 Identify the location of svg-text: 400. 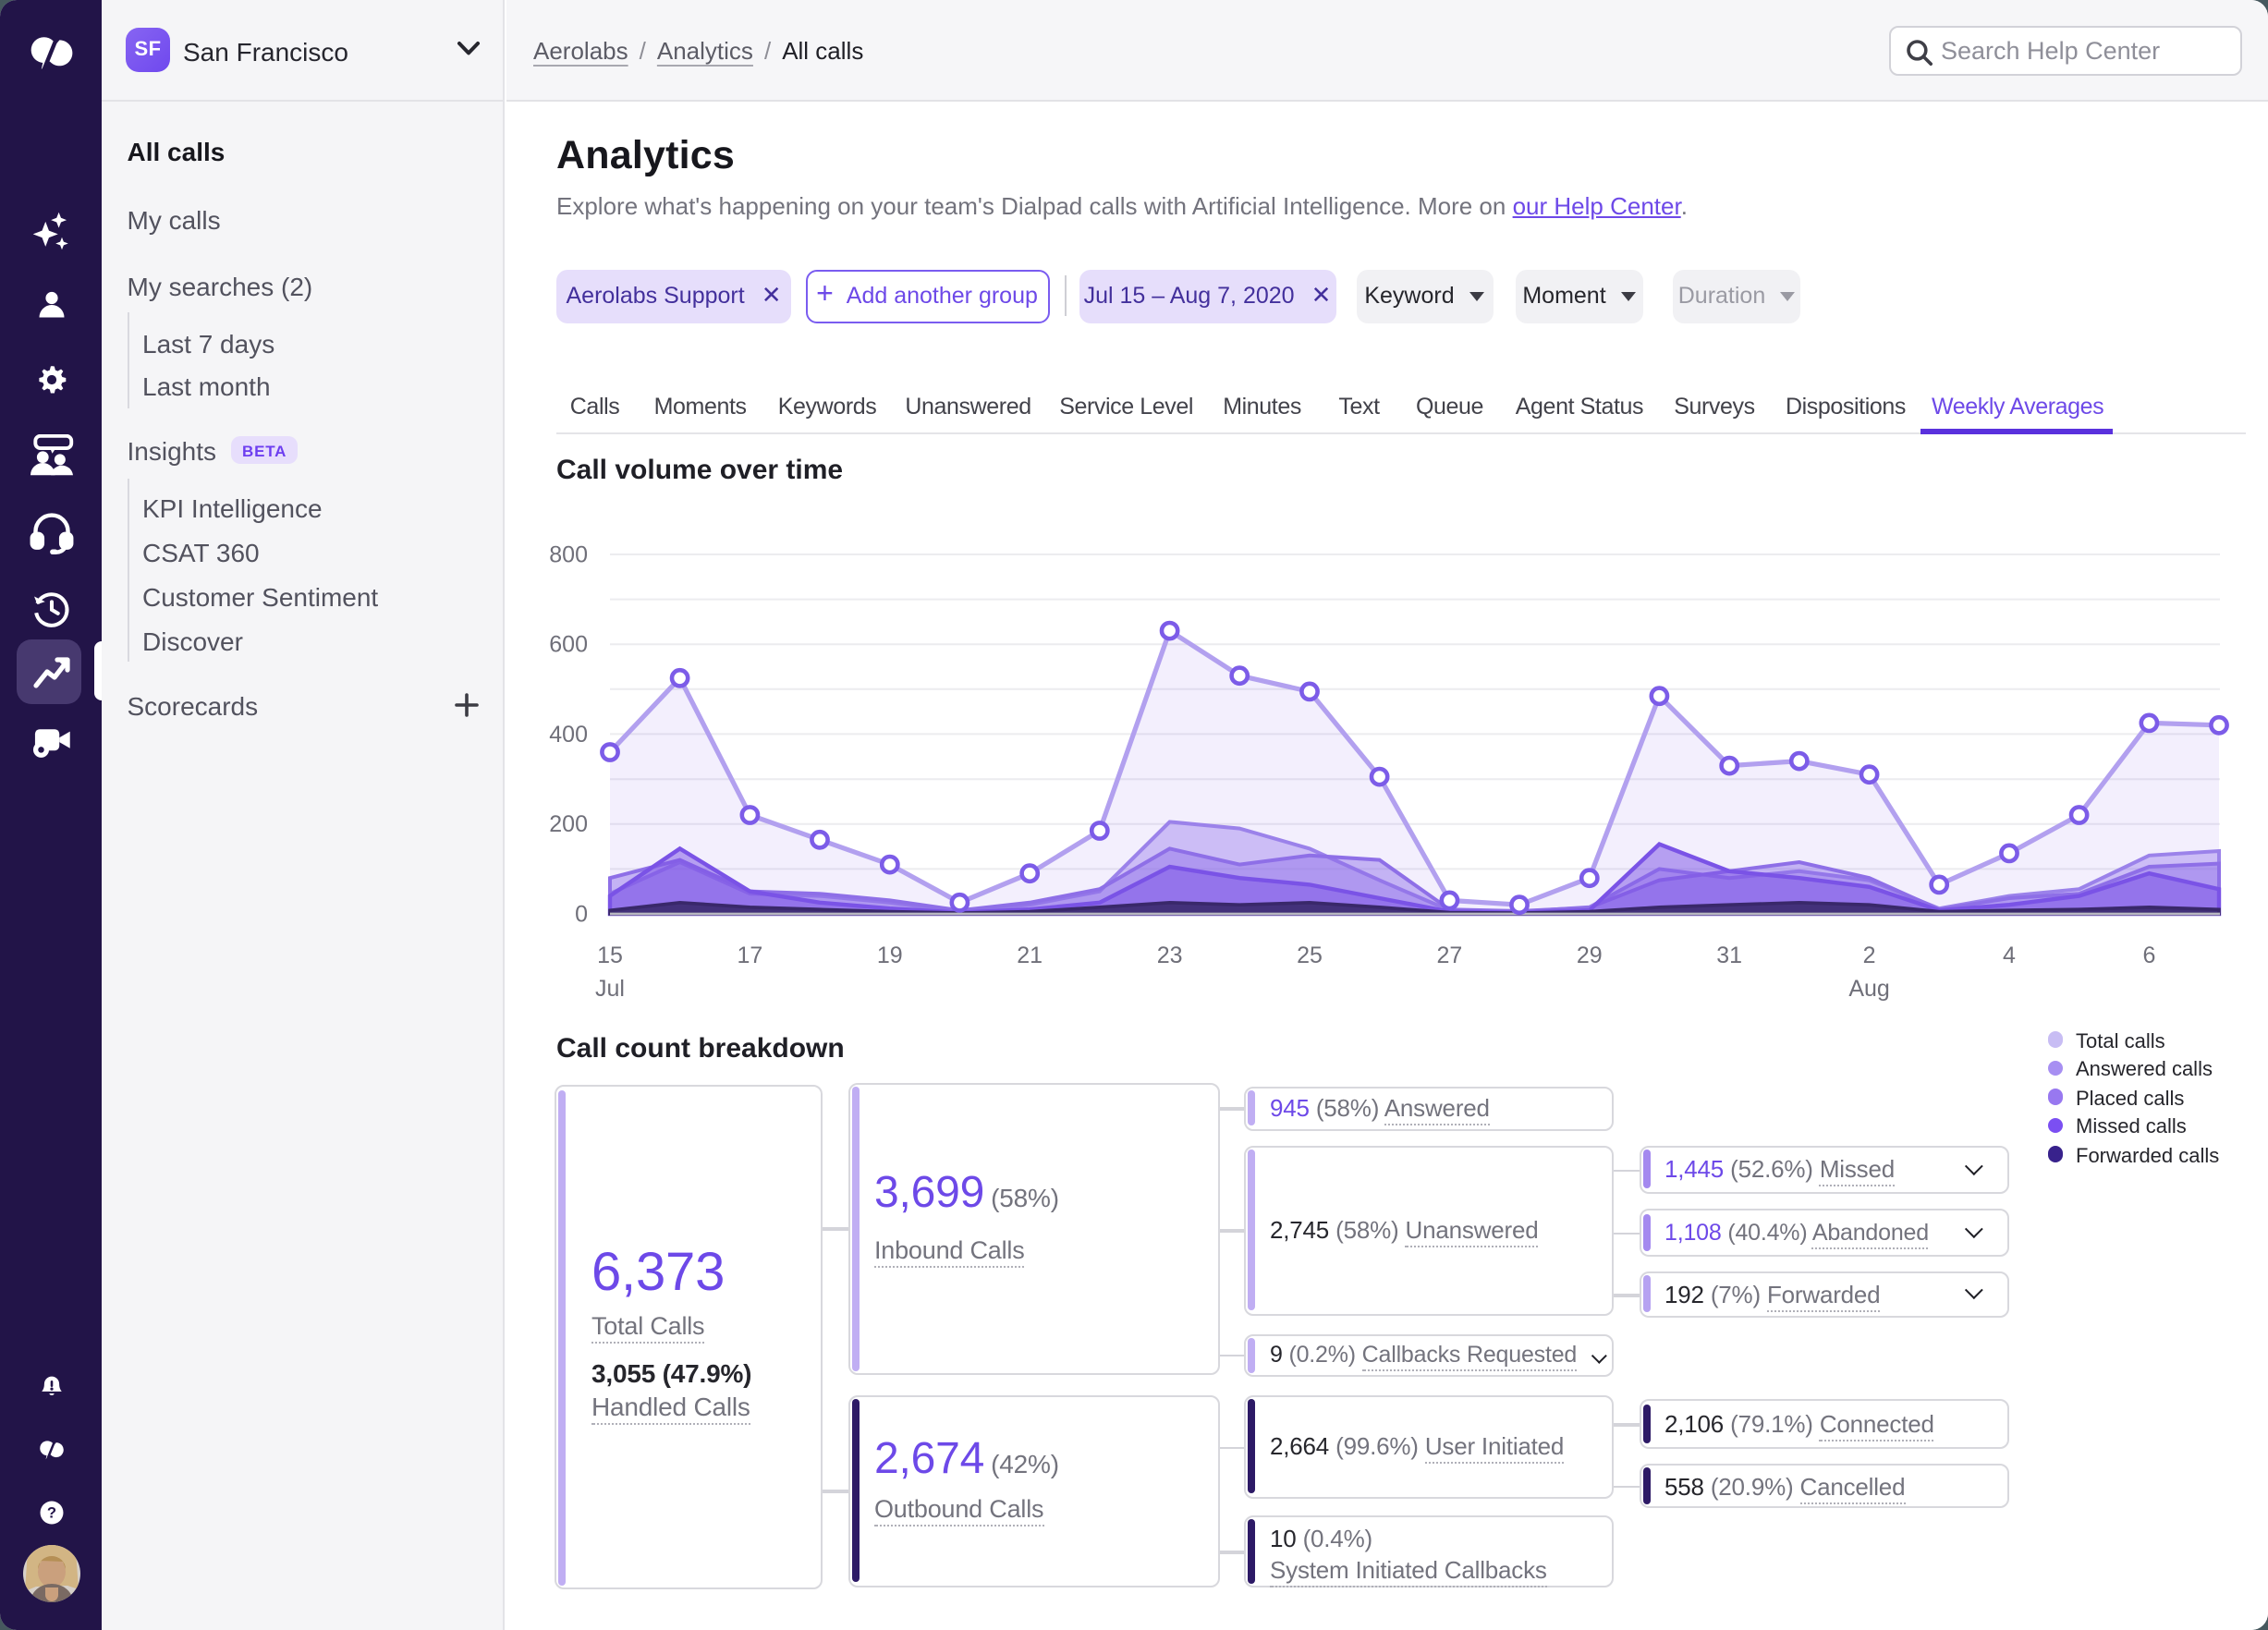
(568, 735).